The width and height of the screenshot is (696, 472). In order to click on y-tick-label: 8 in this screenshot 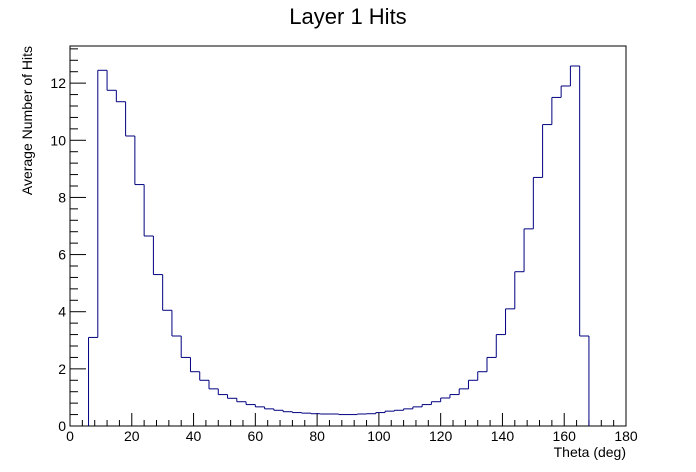, I will do `click(62, 197)`.